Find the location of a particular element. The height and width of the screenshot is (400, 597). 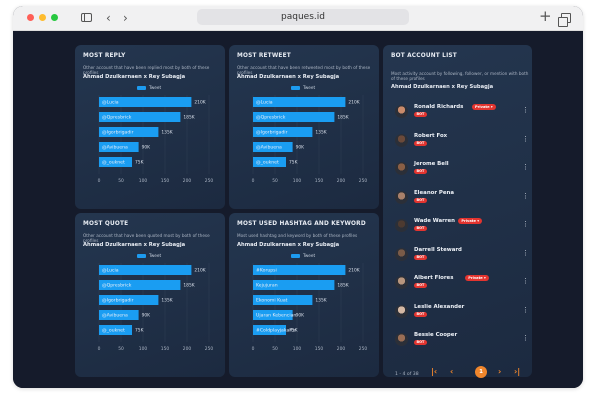

x-tick-label: 150 is located at coordinates (165, 181).